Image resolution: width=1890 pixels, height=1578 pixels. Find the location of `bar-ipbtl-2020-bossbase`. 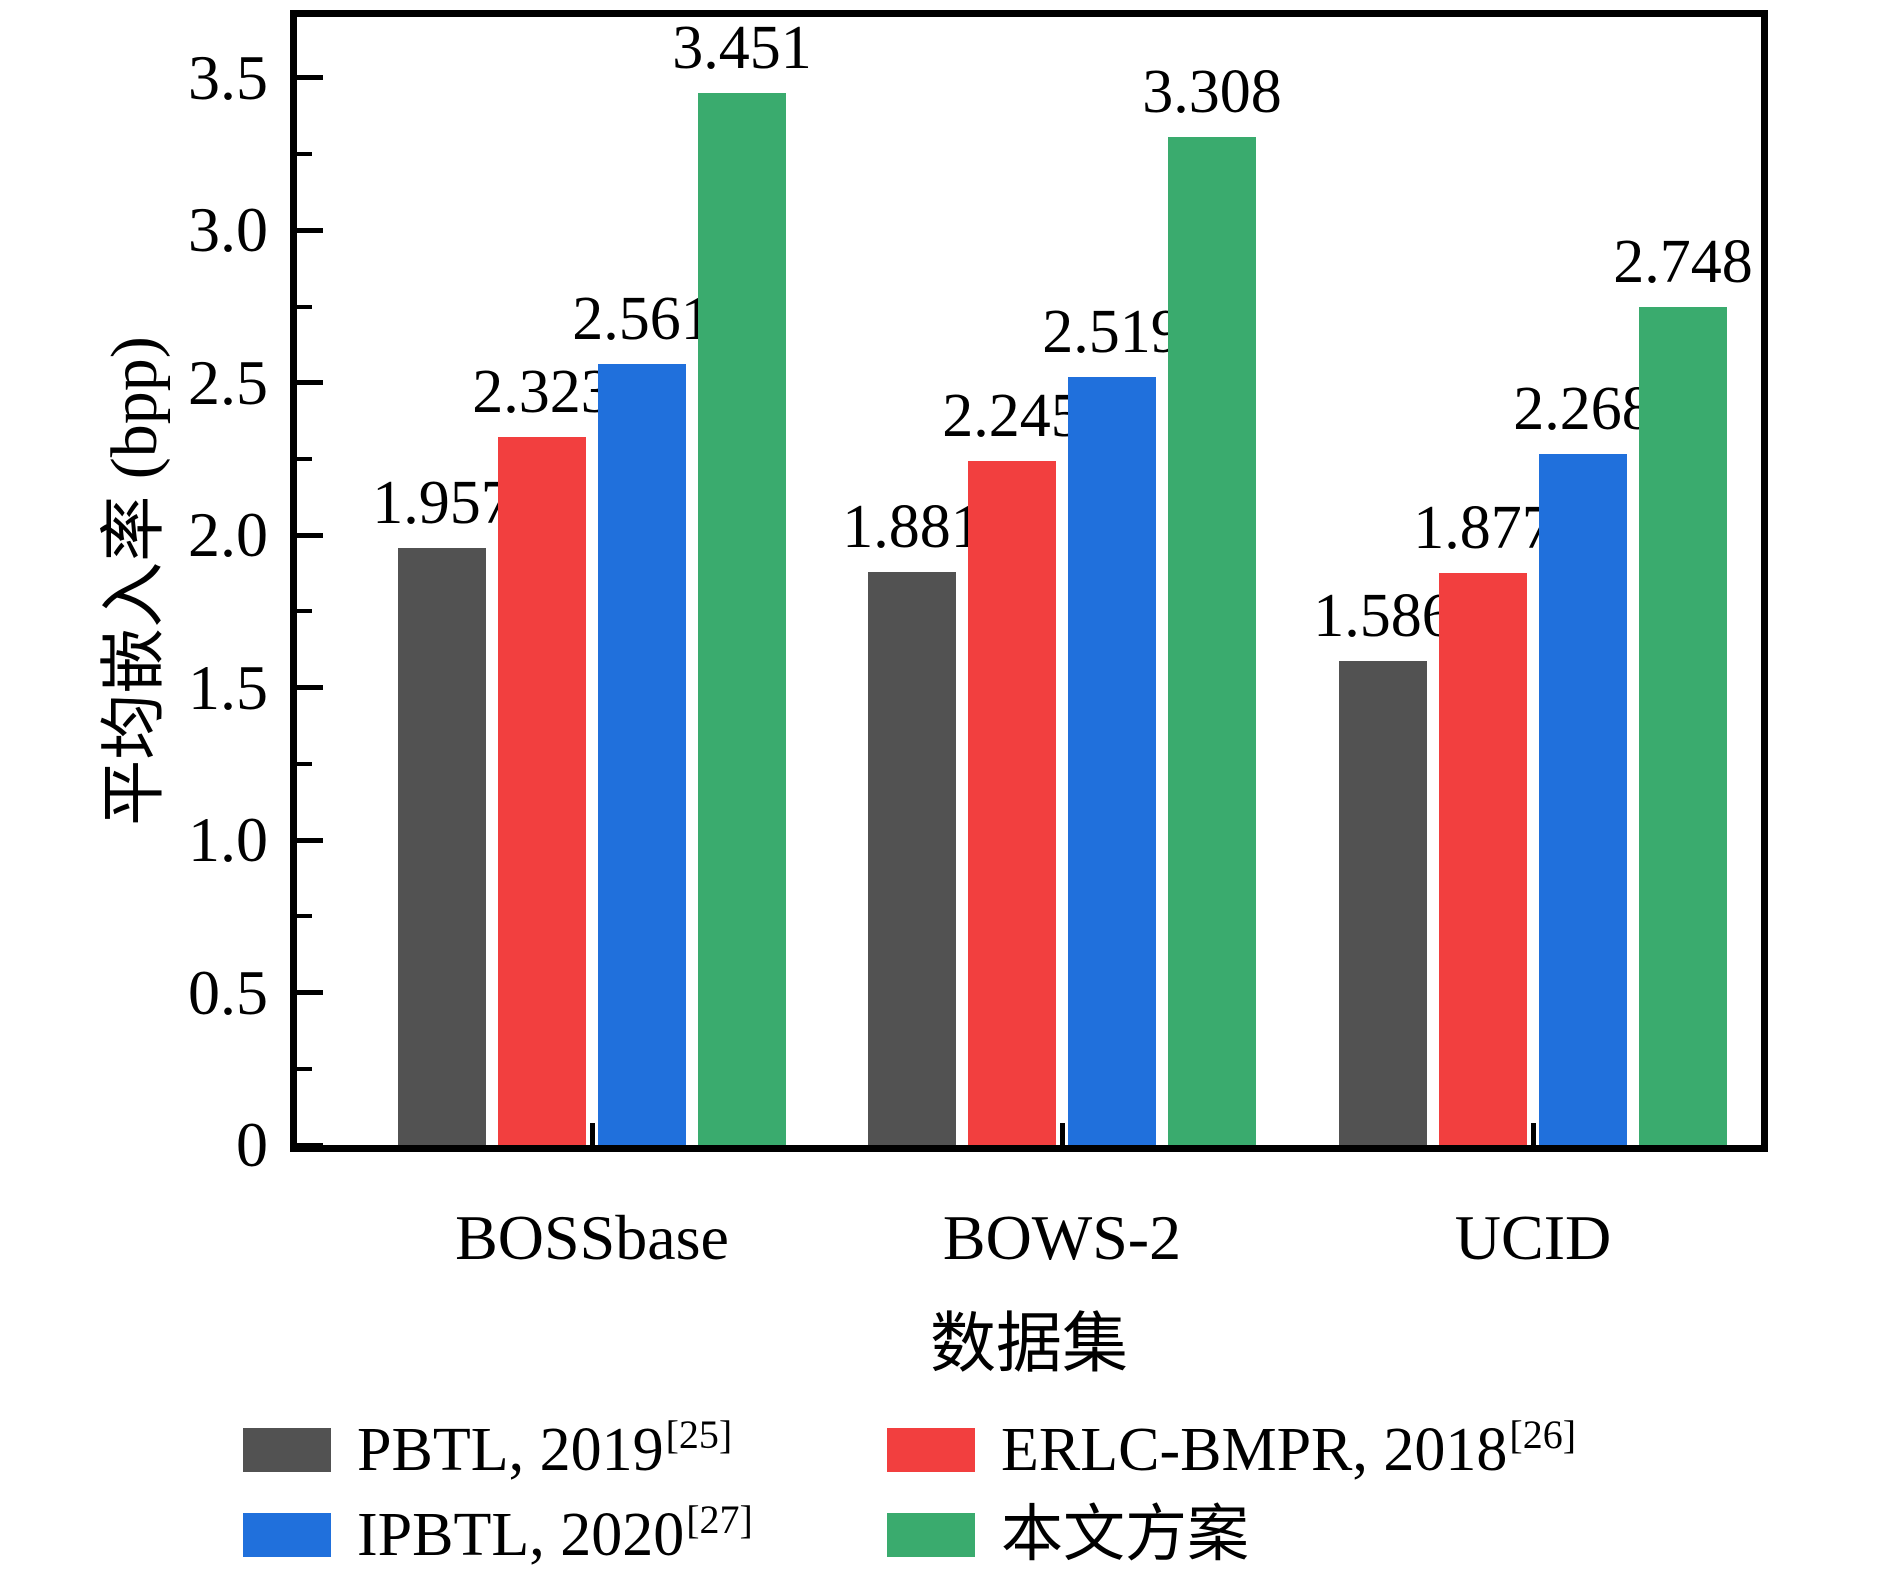

bar-ipbtl-2020-bossbase is located at coordinates (642, 754).